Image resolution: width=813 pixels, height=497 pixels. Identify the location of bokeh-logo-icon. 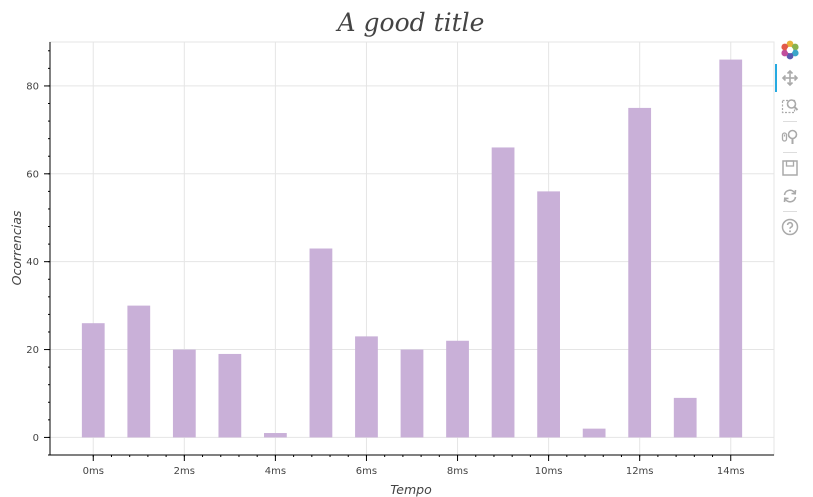
(790, 50).